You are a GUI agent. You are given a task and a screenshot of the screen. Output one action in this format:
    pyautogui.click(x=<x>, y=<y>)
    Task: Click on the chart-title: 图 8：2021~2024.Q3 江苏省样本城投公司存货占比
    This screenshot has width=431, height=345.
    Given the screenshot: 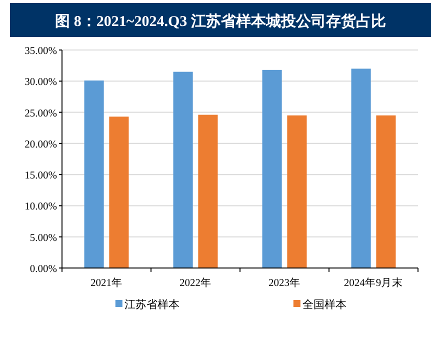 What is the action you would take?
    pyautogui.click(x=220, y=21)
    